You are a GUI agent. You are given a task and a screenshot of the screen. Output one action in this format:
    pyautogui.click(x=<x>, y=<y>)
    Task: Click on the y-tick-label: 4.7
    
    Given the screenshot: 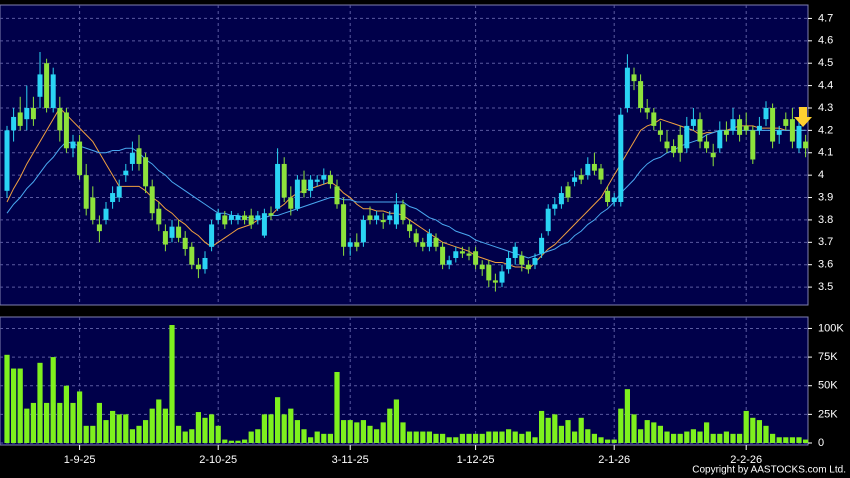 What is the action you would take?
    pyautogui.click(x=825, y=18)
    